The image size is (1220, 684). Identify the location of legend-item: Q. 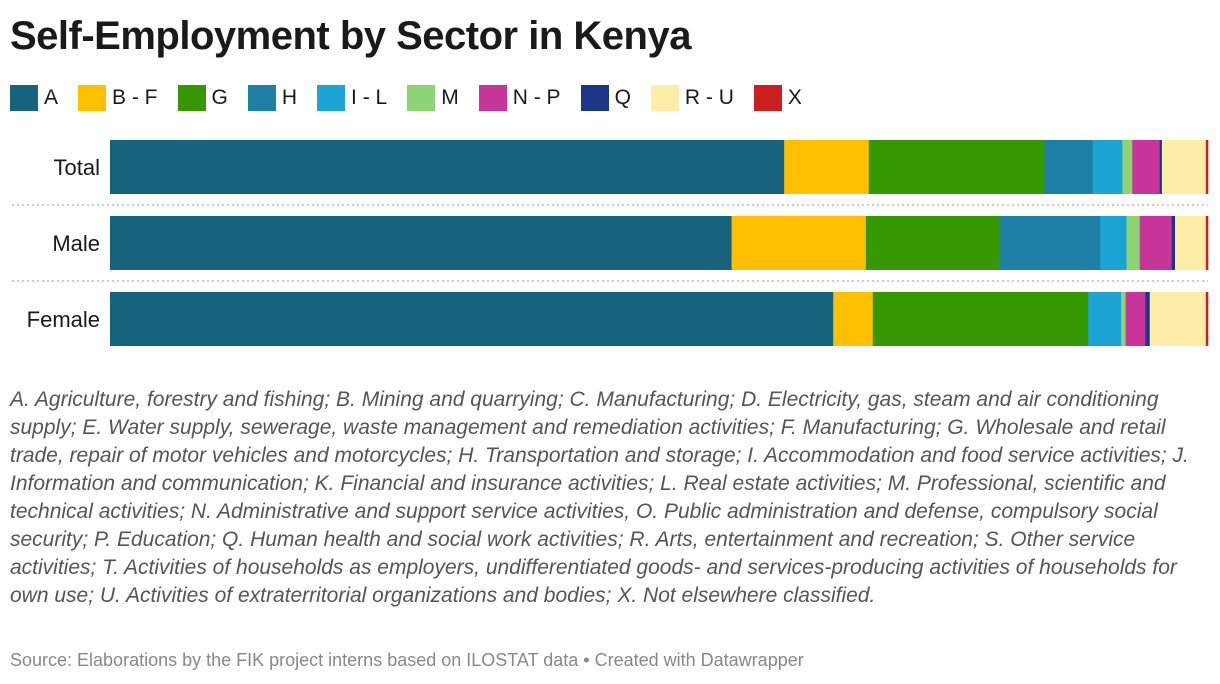
(605, 98).